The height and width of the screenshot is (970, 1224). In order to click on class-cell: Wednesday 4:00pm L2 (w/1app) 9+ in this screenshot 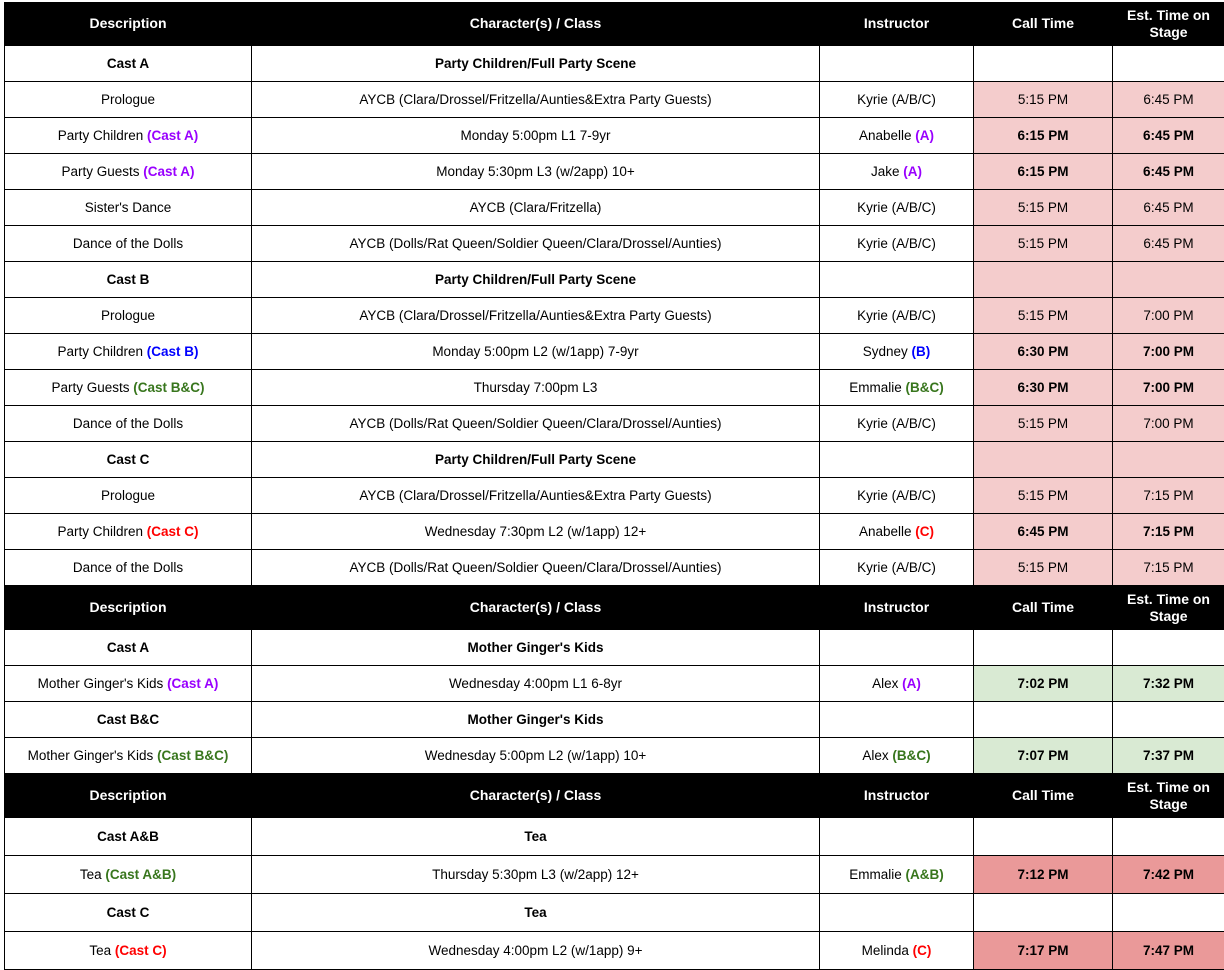, I will do `click(536, 951)`.